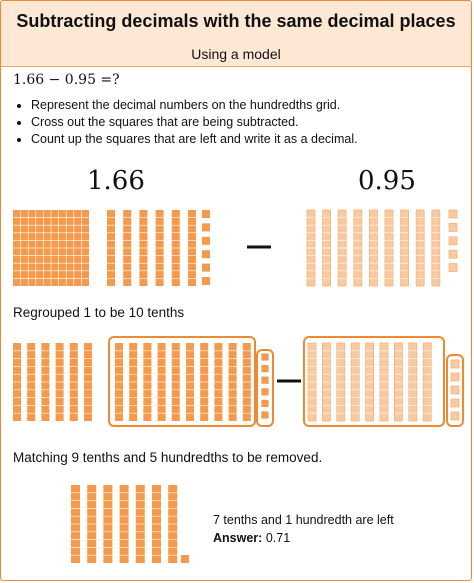 Image resolution: width=474 pixels, height=583 pixels. I want to click on regroup-tenths-box, so click(182, 381).